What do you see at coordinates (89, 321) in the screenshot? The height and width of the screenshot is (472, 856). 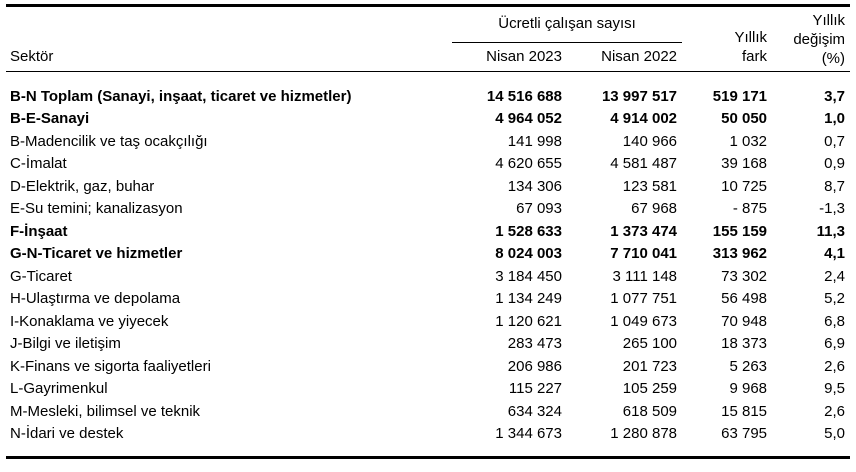 I see `sector-cell: I-Konaklama ve yiyecek` at bounding box center [89, 321].